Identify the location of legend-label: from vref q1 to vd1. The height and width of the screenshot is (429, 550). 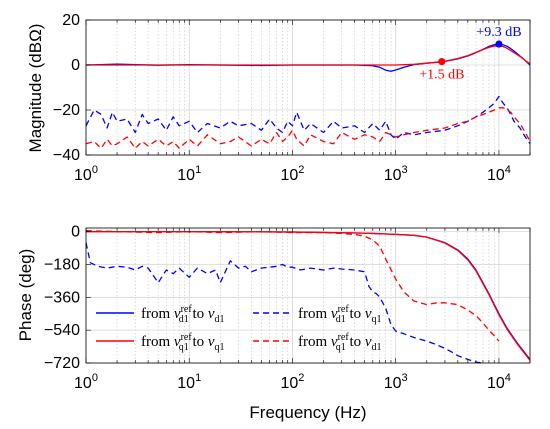
(340, 342).